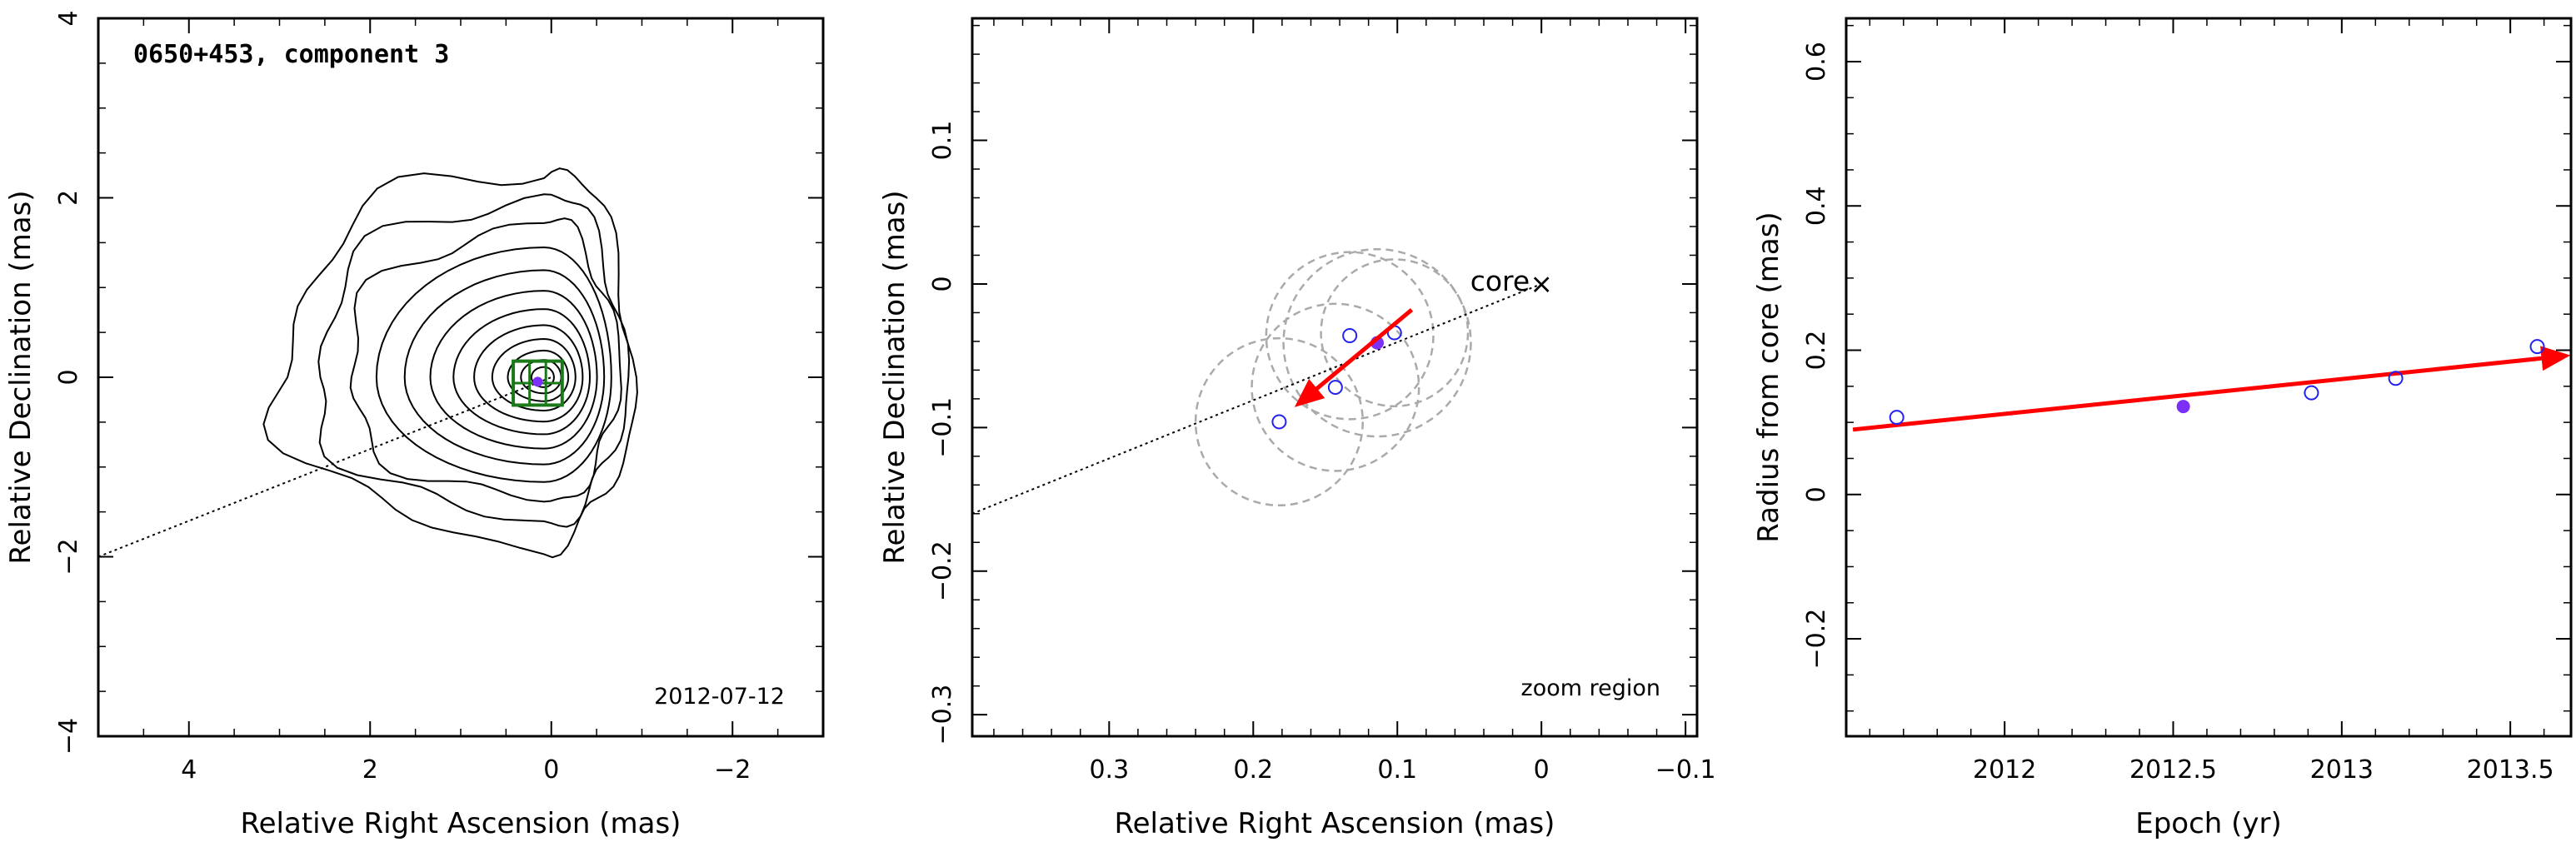 This screenshot has width=2576, height=847. I want to click on panel-1-ylabel: Relative Declination (mas), so click(20, 377).